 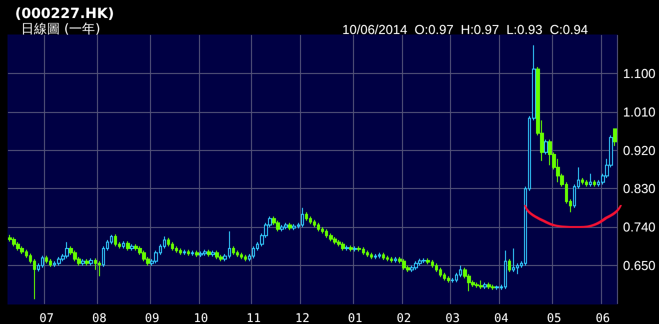 What do you see at coordinates (465, 29) in the screenshot?
I see `annotation: 10/06/2014 O:0.97 H:0.97 L:0.93 C:0.94` at bounding box center [465, 29].